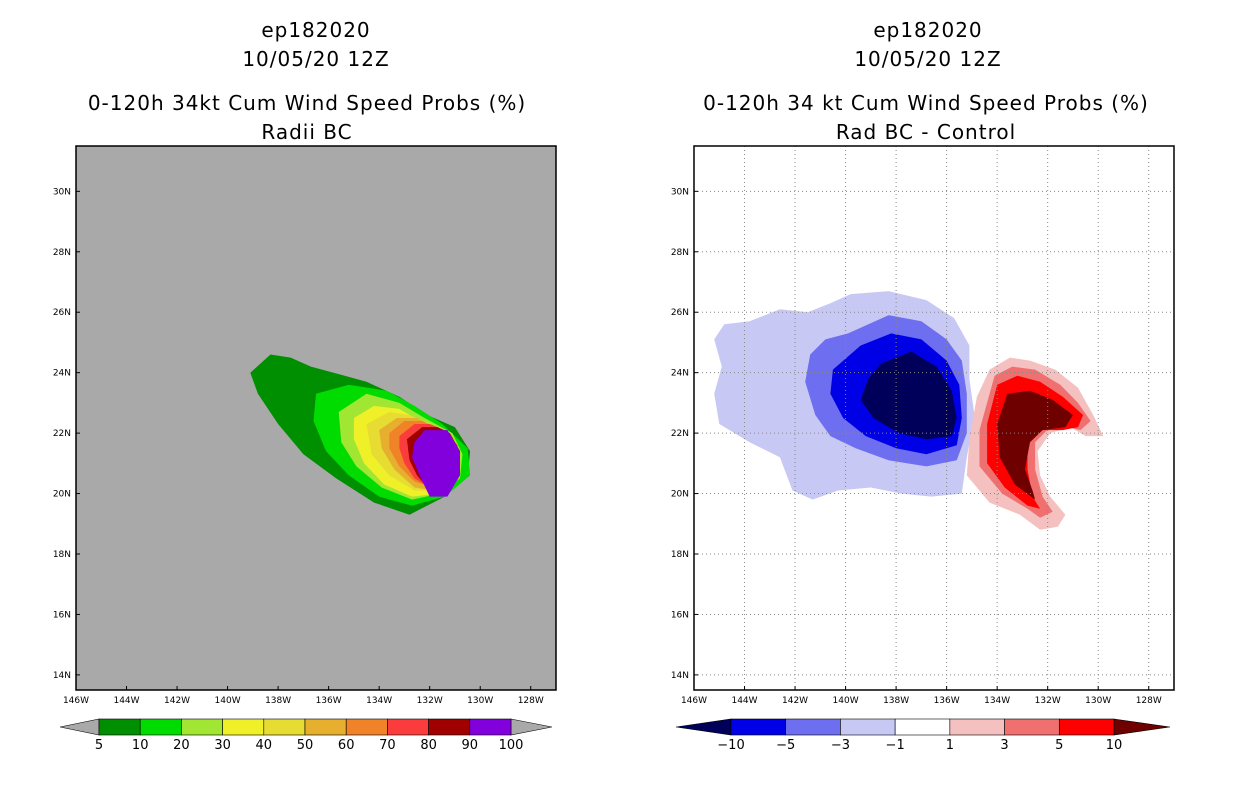 This screenshot has height=804, width=1236. I want to click on colorbar-label: 20, so click(181, 745).